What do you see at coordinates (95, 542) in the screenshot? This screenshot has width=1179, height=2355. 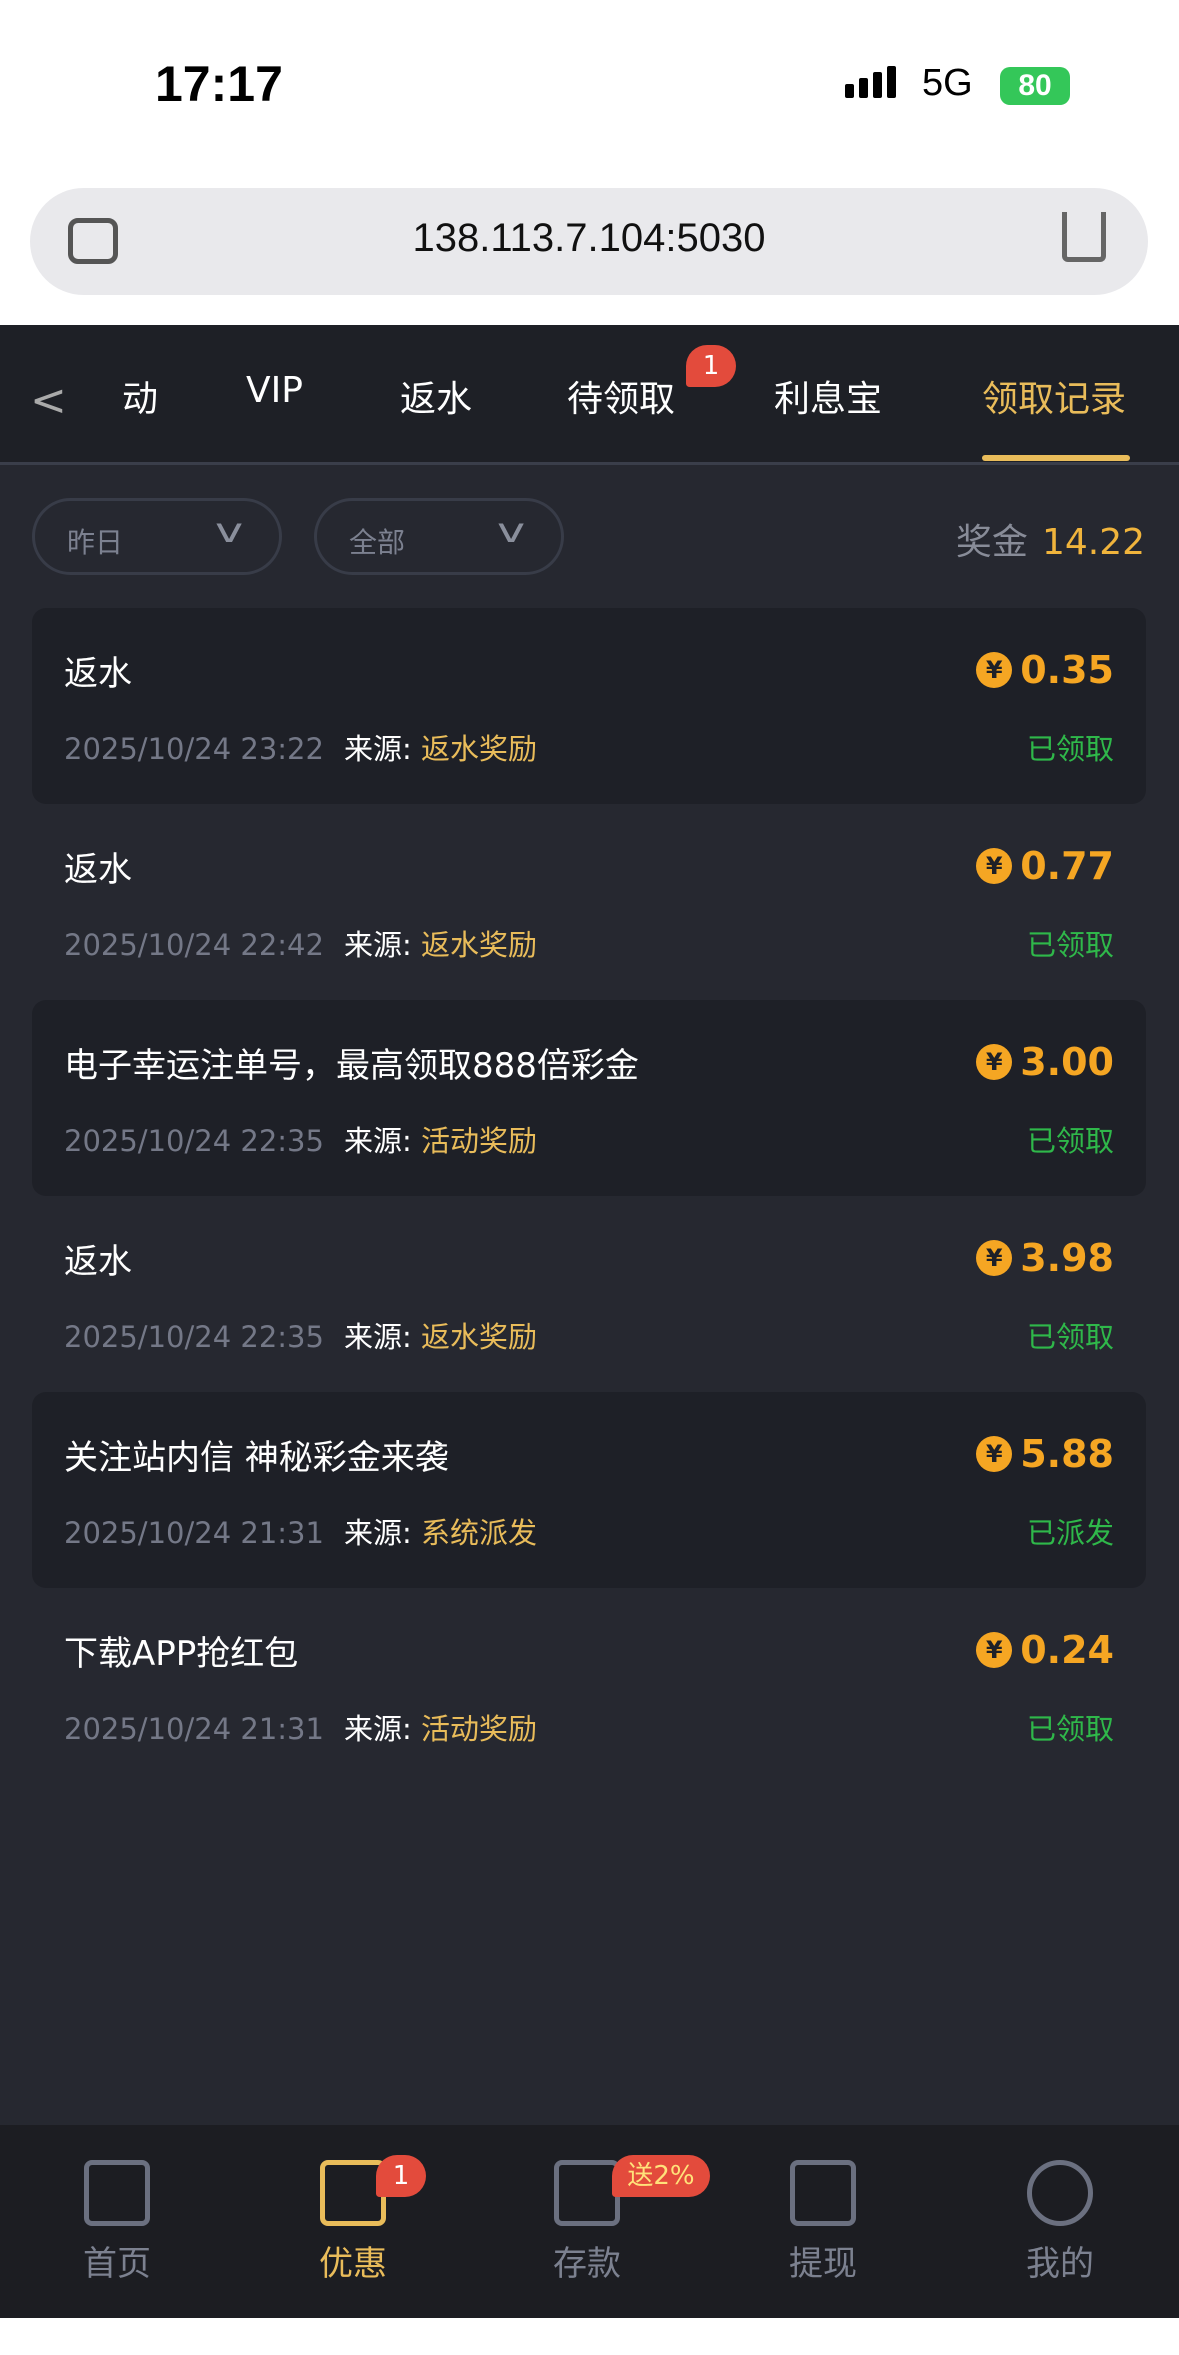 I see `date-filter-value: 昨日` at bounding box center [95, 542].